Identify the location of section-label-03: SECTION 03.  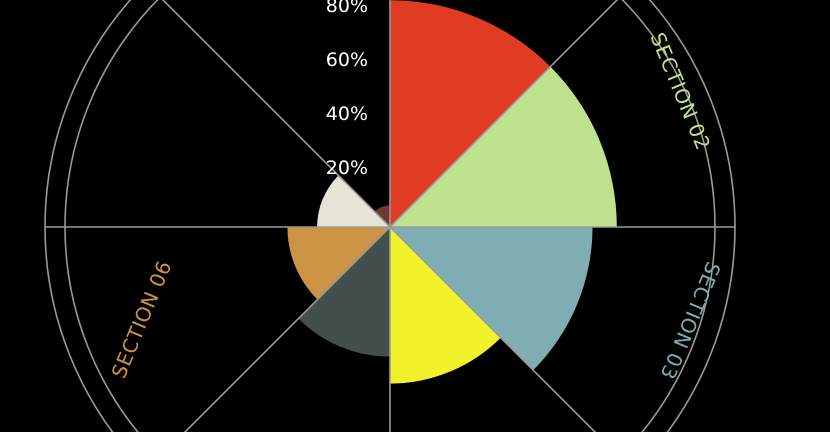
(690, 320).